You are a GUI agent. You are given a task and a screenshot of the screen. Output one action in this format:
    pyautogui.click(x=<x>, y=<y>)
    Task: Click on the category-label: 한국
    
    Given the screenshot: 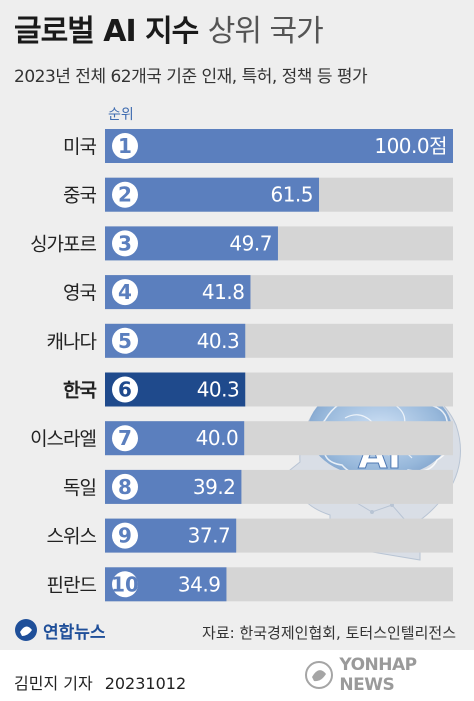 What is the action you would take?
    pyautogui.click(x=79, y=391)
    